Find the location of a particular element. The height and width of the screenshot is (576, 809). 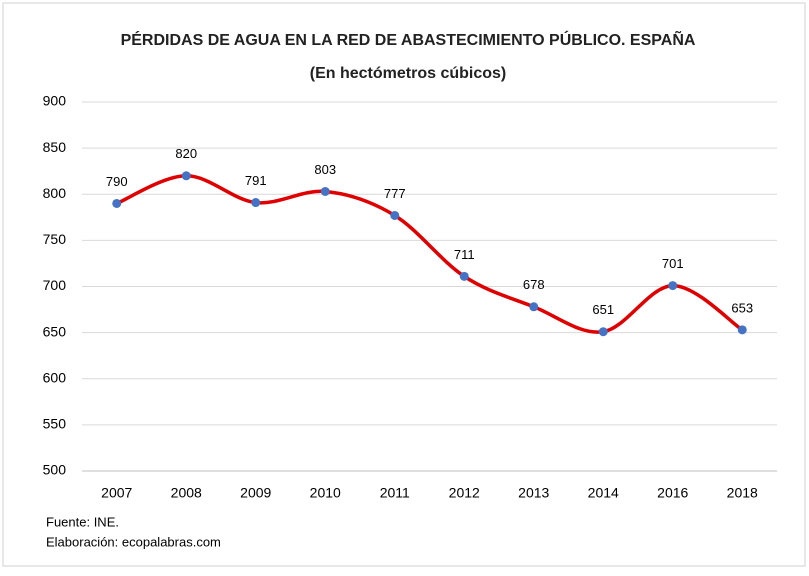

y-tick-label: 550 is located at coordinates (55, 424).